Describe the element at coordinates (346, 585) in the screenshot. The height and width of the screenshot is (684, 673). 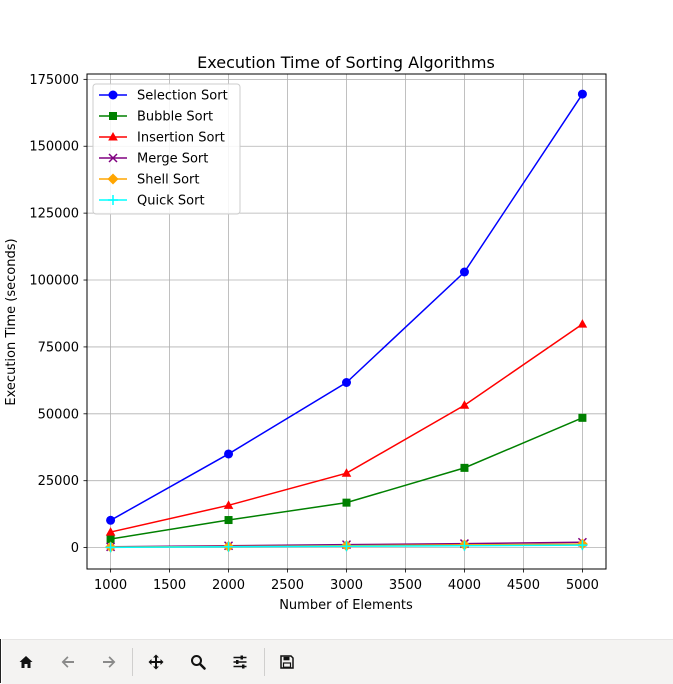
I see `x-tick-label: 3000` at that location.